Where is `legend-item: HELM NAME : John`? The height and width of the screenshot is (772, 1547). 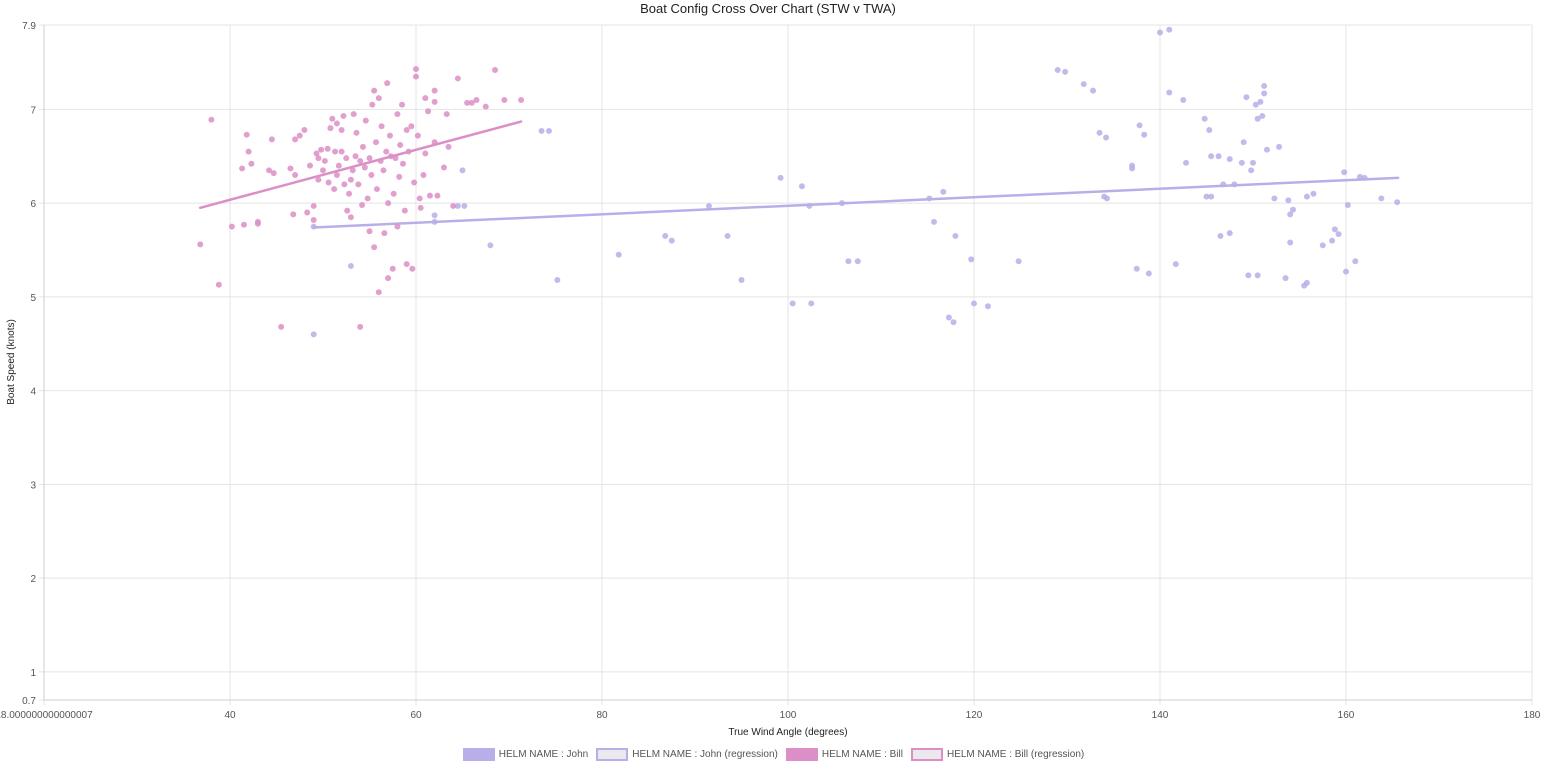 legend-item: HELM NAME : John is located at coordinates (525, 754).